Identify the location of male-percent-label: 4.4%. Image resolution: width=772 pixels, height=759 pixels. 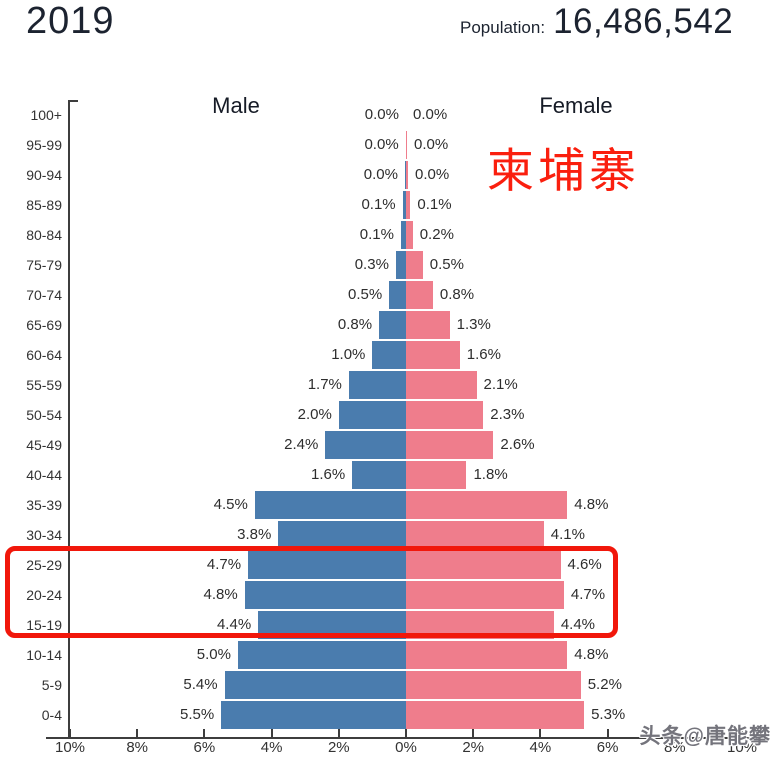
(234, 624).